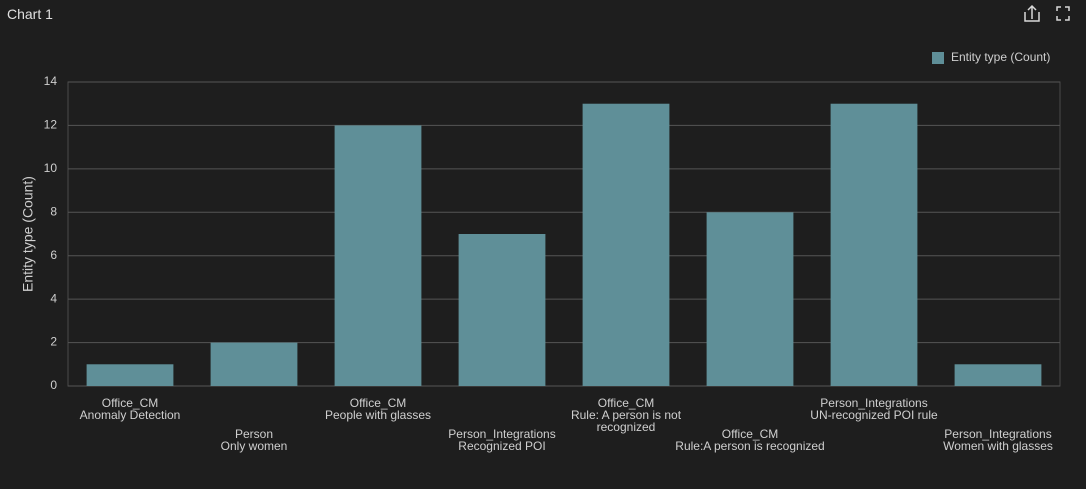 The height and width of the screenshot is (489, 1086). I want to click on y-tick-label: 12, so click(51, 125).